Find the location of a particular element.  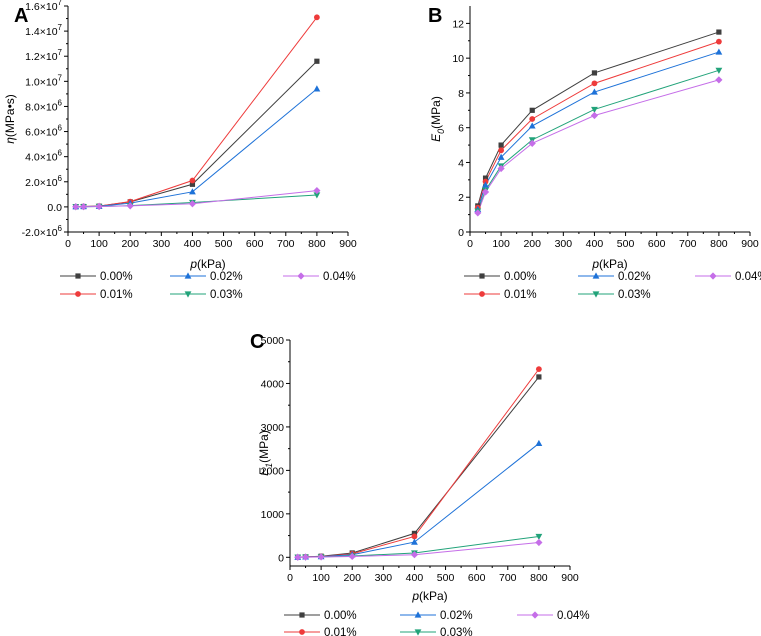

x-tick-label: 500 is located at coordinates (446, 578).